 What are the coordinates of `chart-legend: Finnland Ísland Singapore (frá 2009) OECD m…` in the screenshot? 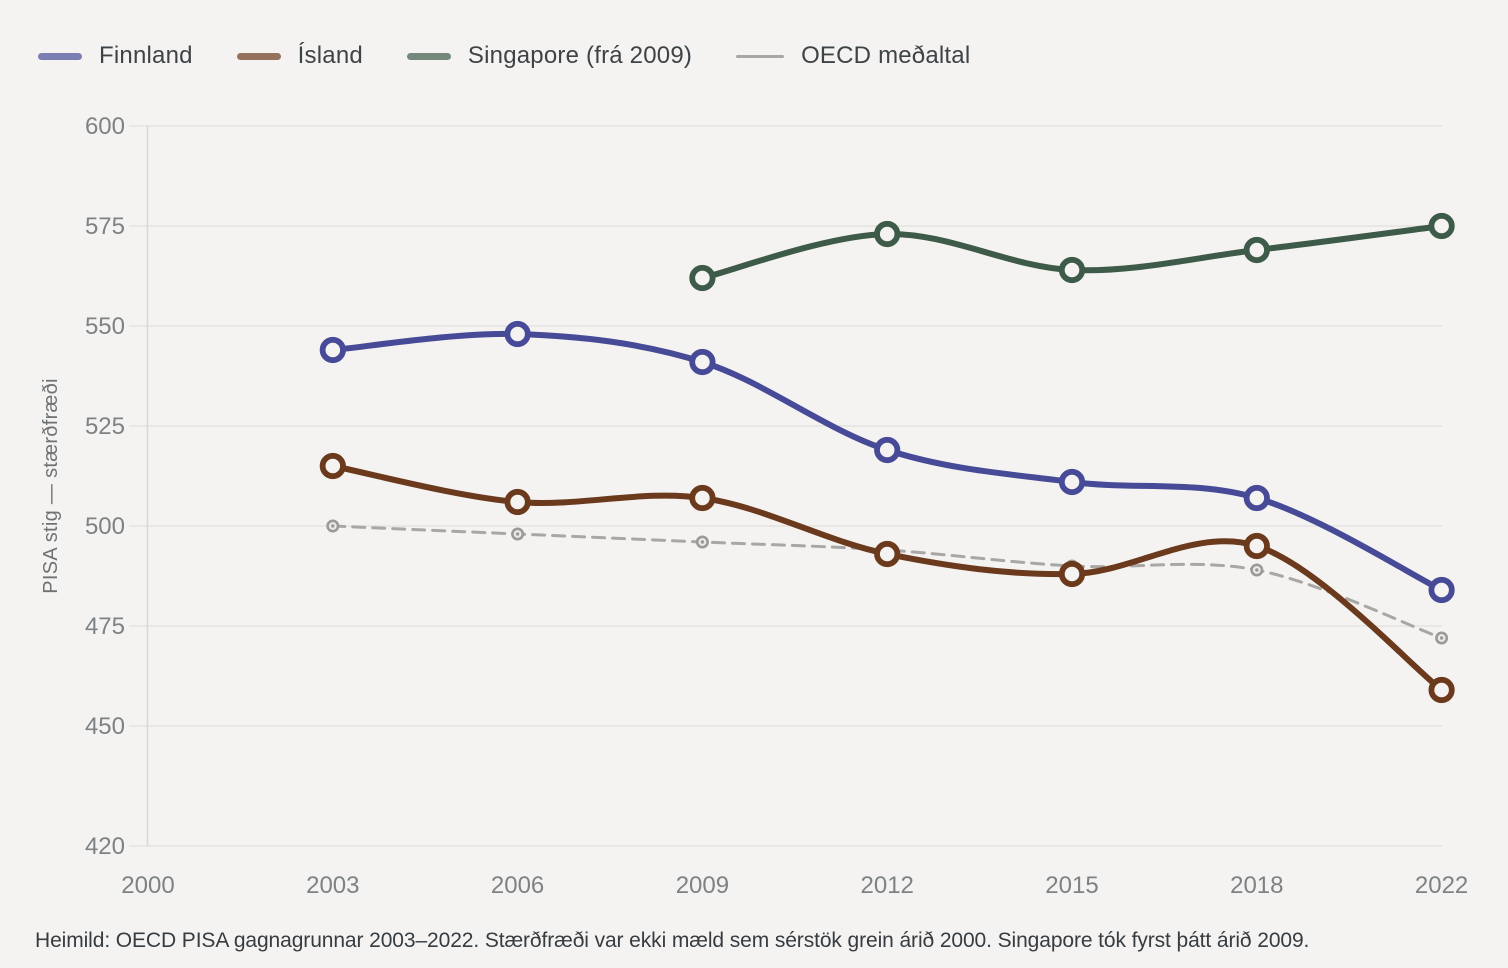 It's located at (504, 56).